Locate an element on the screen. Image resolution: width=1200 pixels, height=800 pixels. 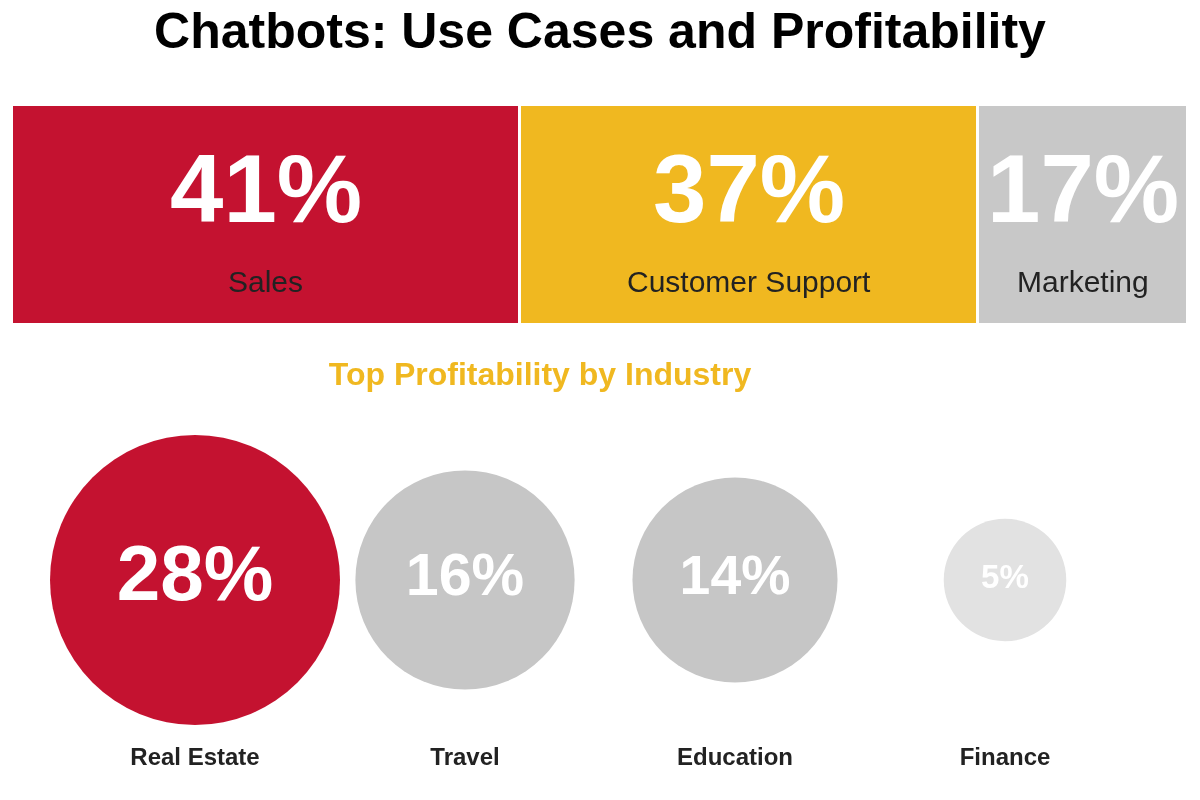
text: Top Profitability by Industry is located at coordinates (540, 374).